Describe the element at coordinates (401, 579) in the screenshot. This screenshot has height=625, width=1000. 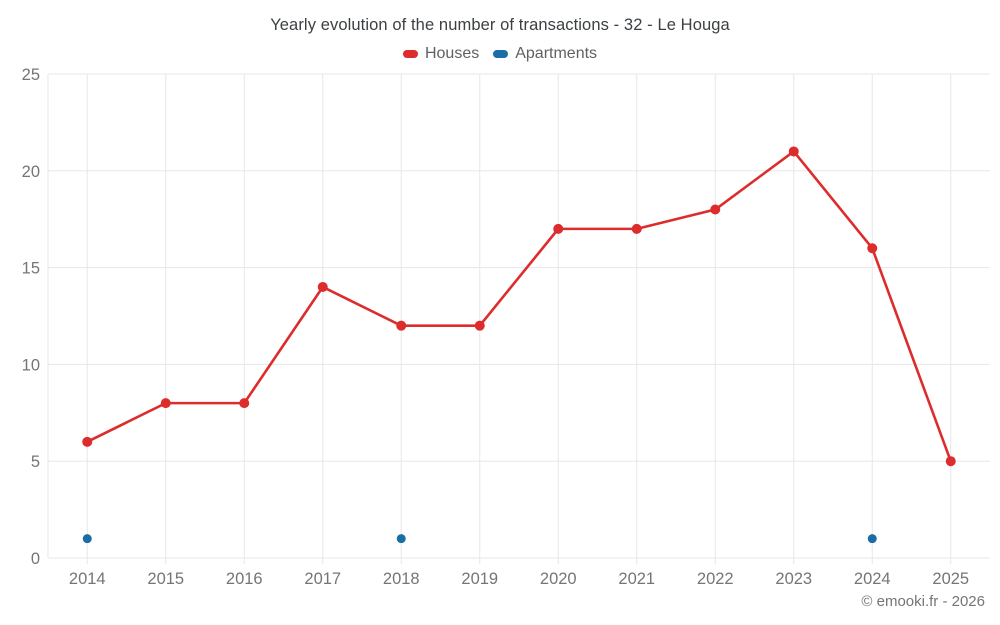
I see `svg-text: 2018` at that location.